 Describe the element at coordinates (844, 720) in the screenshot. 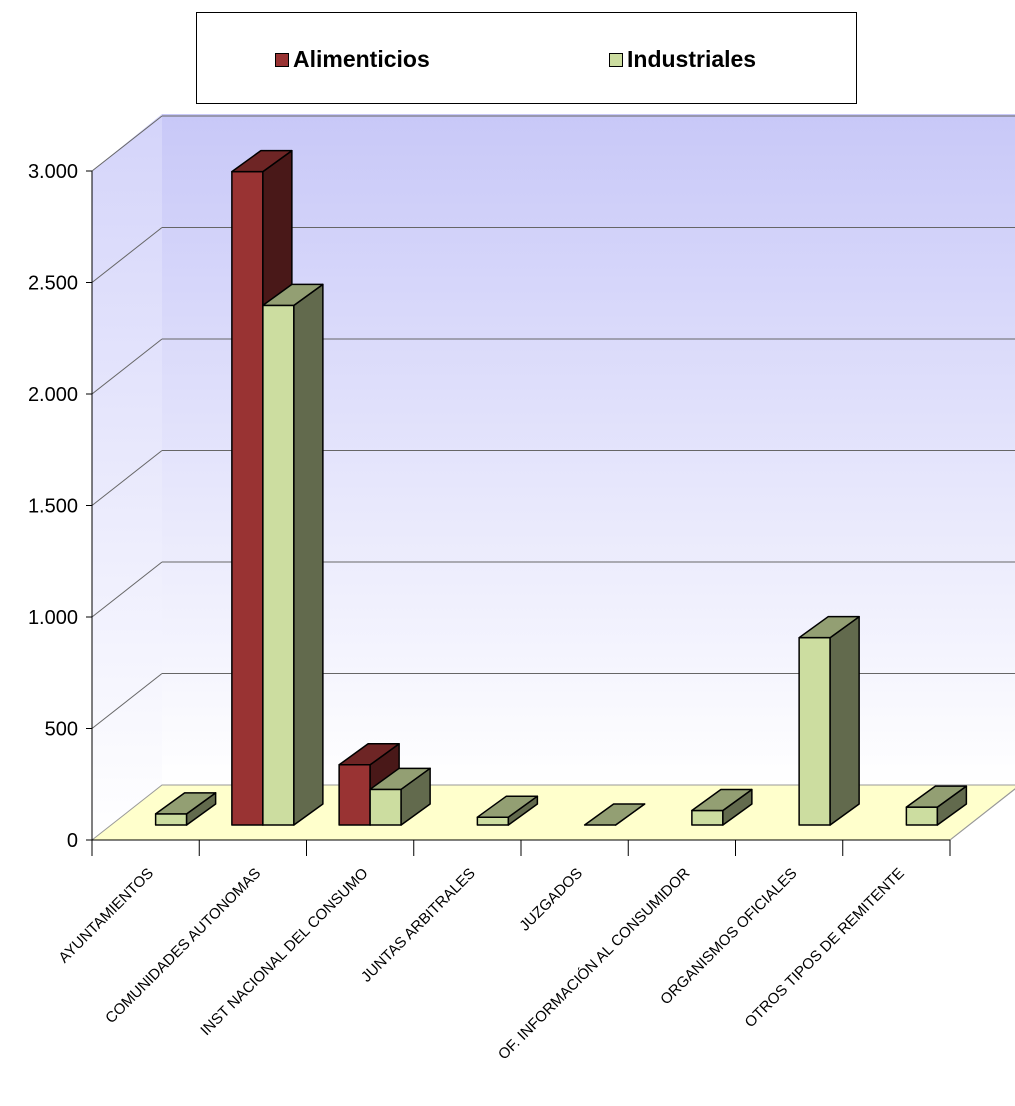

I see `bar-industriales-6-side` at that location.